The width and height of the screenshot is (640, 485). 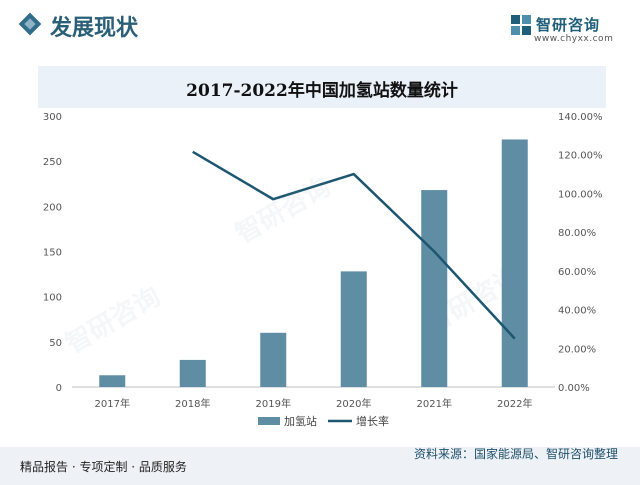 I want to click on y-left-tick-label: 250, so click(x=52, y=162).